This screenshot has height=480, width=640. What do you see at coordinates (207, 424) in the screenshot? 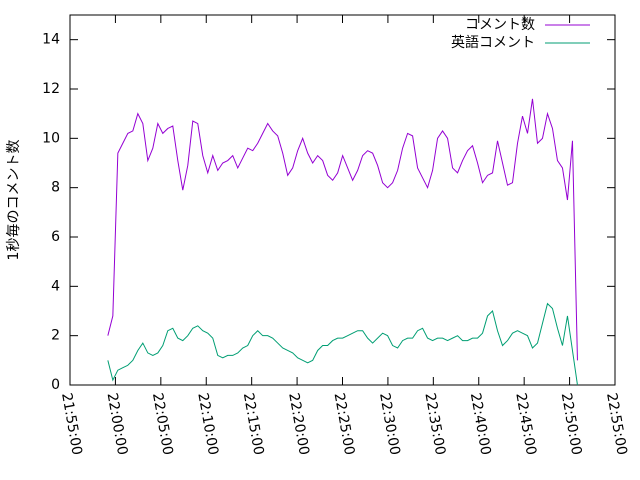
I see `x-tick-label: 22:10:00` at bounding box center [207, 424].